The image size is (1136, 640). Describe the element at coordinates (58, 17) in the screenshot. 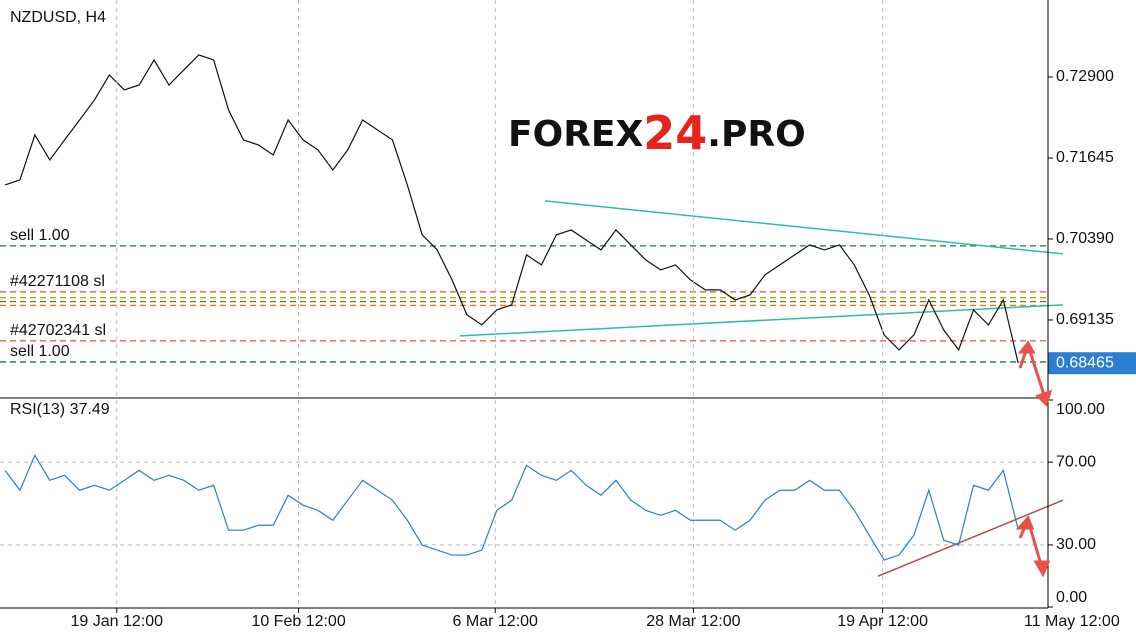

I see `chart-title: NZDUSD, H4` at that location.